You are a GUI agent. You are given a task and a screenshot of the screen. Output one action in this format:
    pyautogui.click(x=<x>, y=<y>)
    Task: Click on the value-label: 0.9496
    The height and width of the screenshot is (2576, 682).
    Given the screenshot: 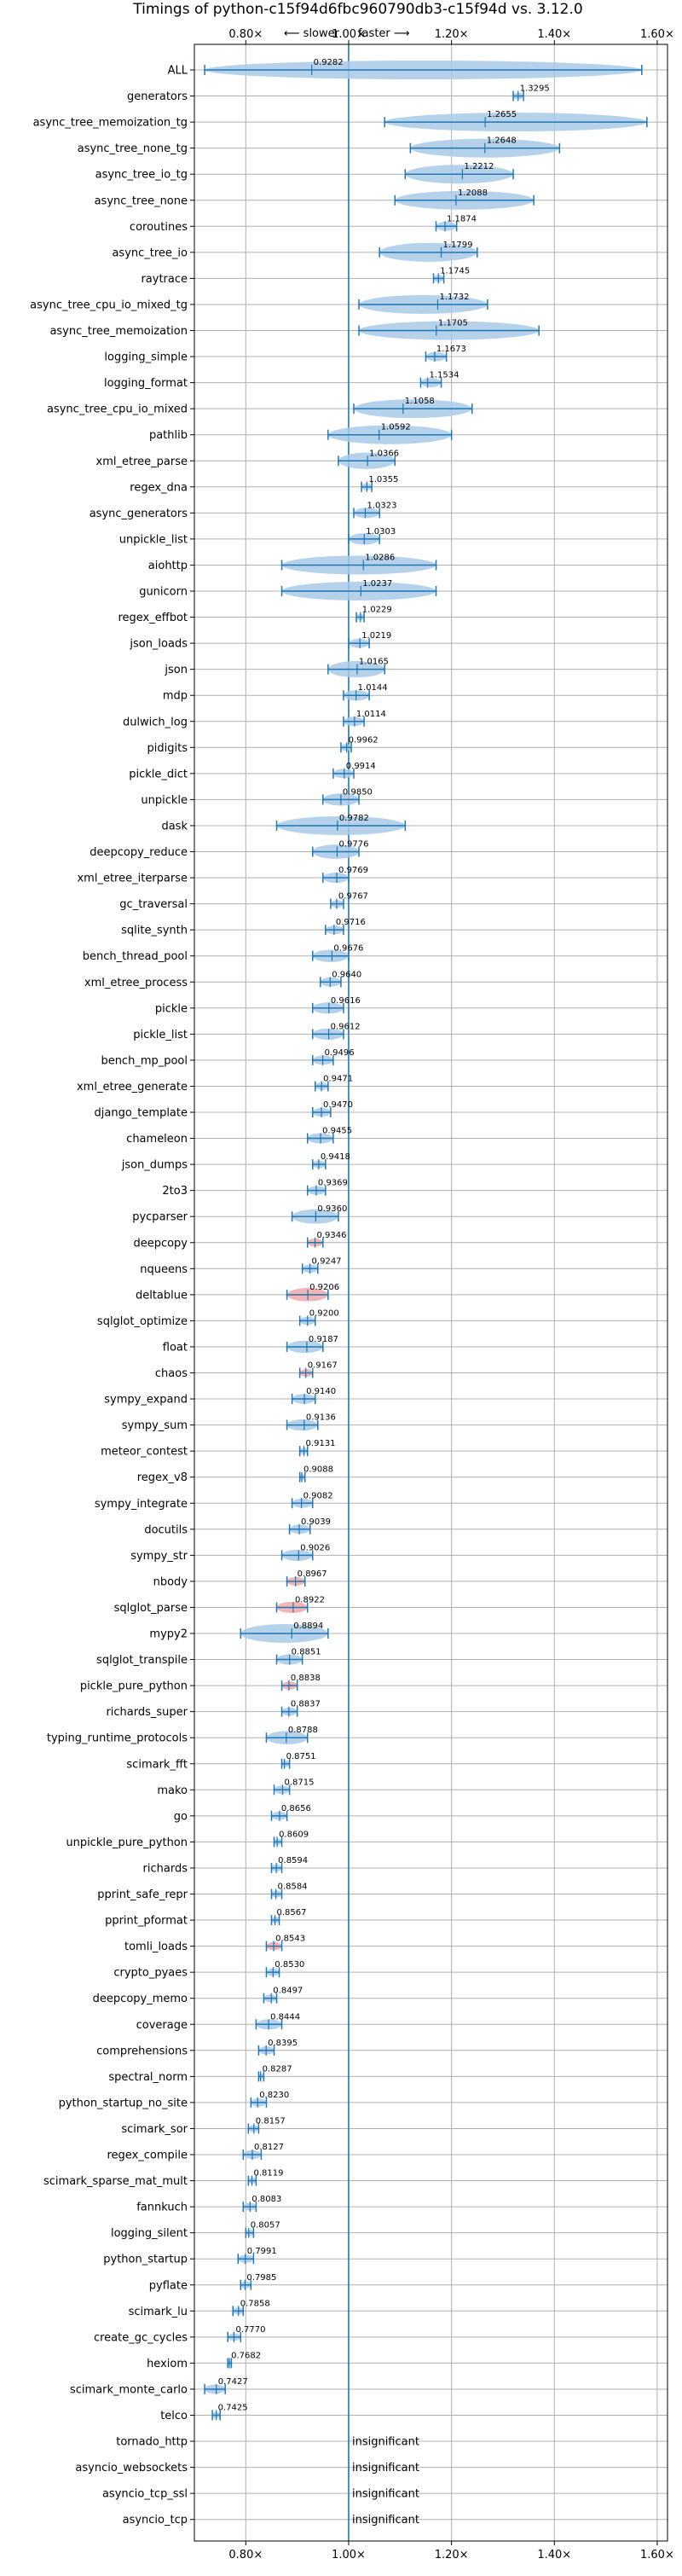 What is the action you would take?
    pyautogui.click(x=340, y=1053)
    